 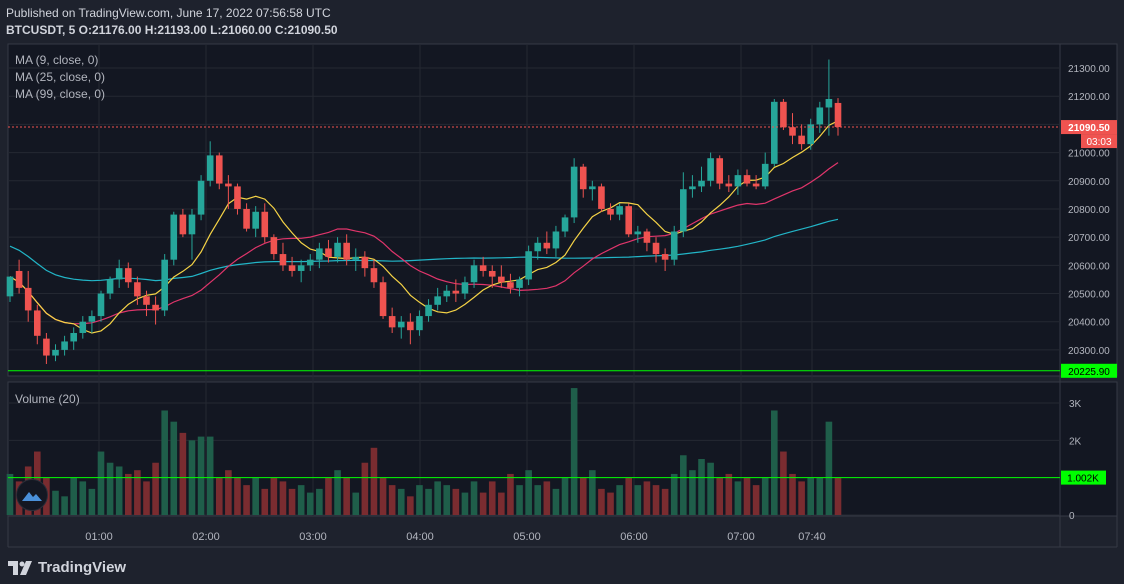 I want to click on price-tick-label: 20900.00, so click(x=1089, y=182).